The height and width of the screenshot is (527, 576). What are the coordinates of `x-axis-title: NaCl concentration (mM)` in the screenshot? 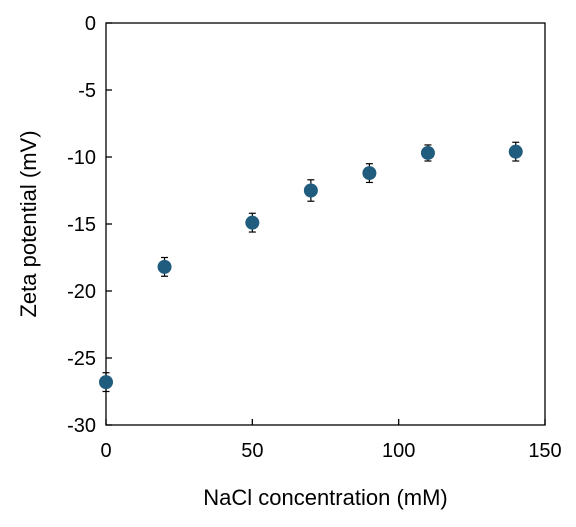 It's located at (325, 497).